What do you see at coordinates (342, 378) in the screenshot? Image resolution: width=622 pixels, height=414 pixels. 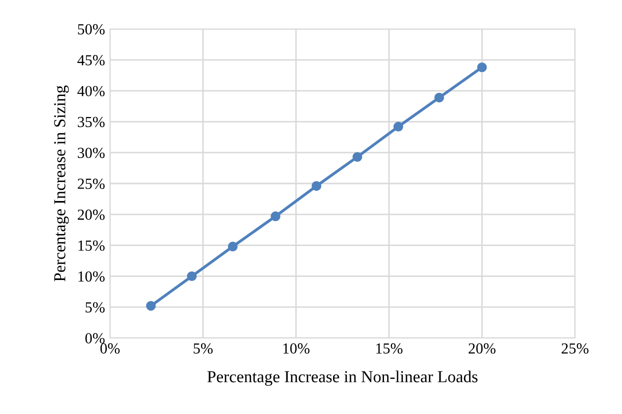 I see `x-axis-title: Percentage Increase in Non-linear Loads` at bounding box center [342, 378].